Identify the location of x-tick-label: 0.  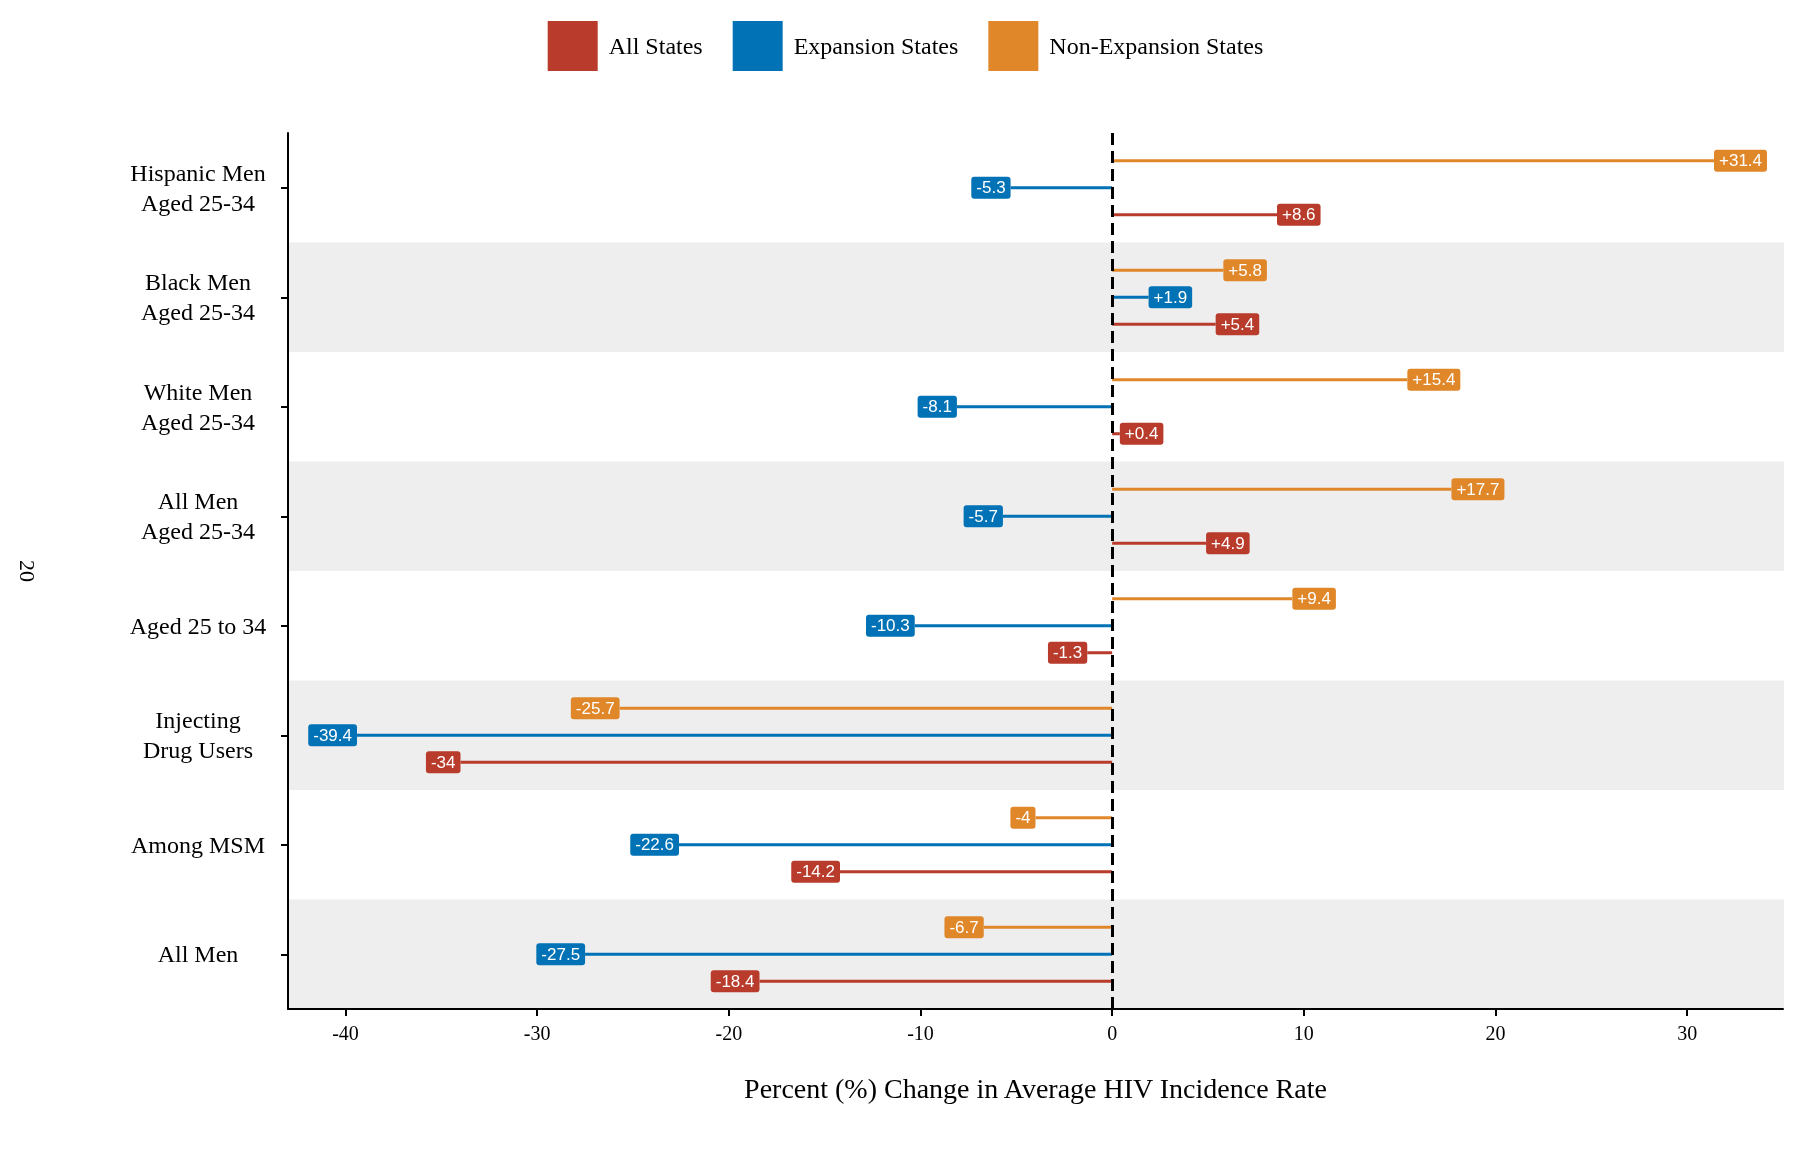
(1112, 1033).